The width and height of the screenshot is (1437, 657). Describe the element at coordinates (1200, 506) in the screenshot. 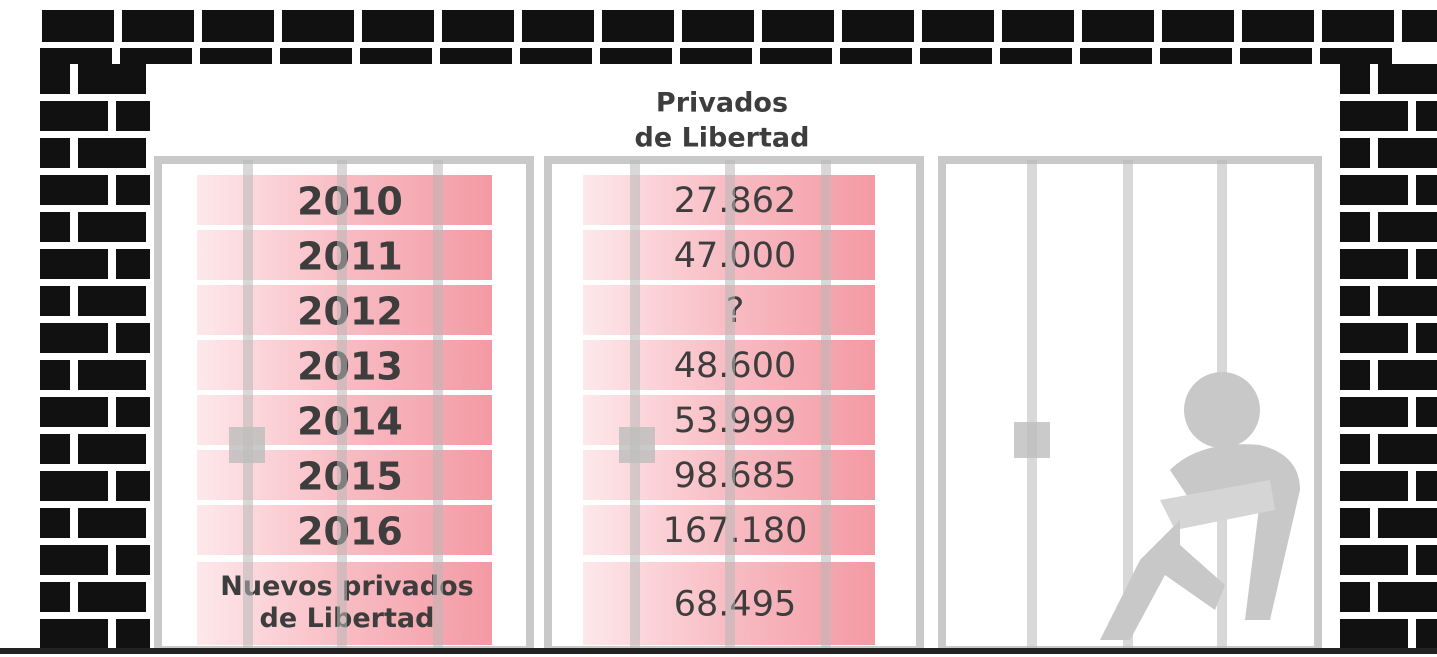

I see `prisoner` at that location.